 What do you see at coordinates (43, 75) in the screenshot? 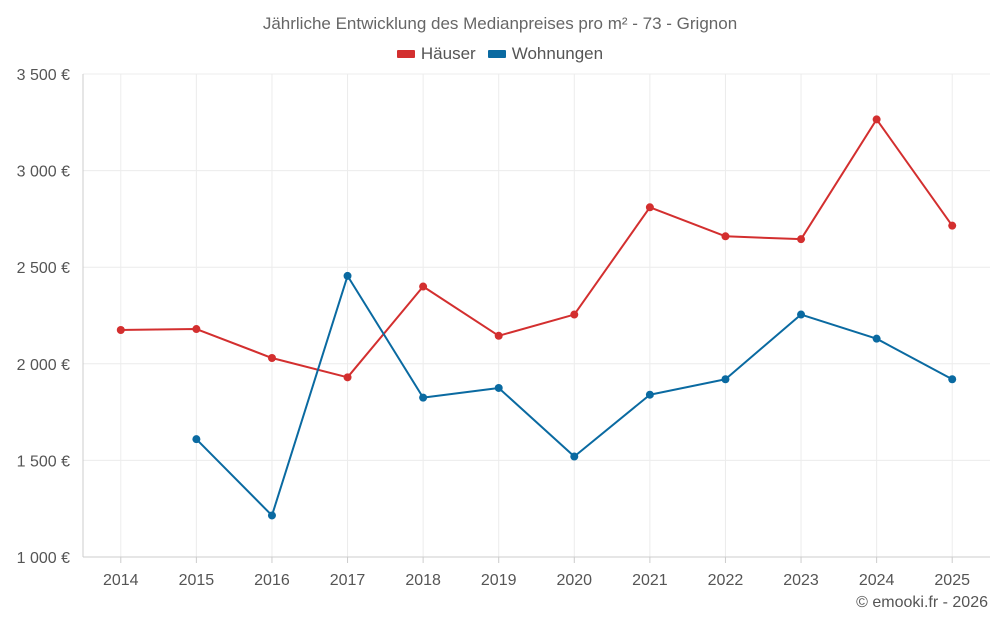
I see `y-tick-label: 3 500 €` at bounding box center [43, 75].